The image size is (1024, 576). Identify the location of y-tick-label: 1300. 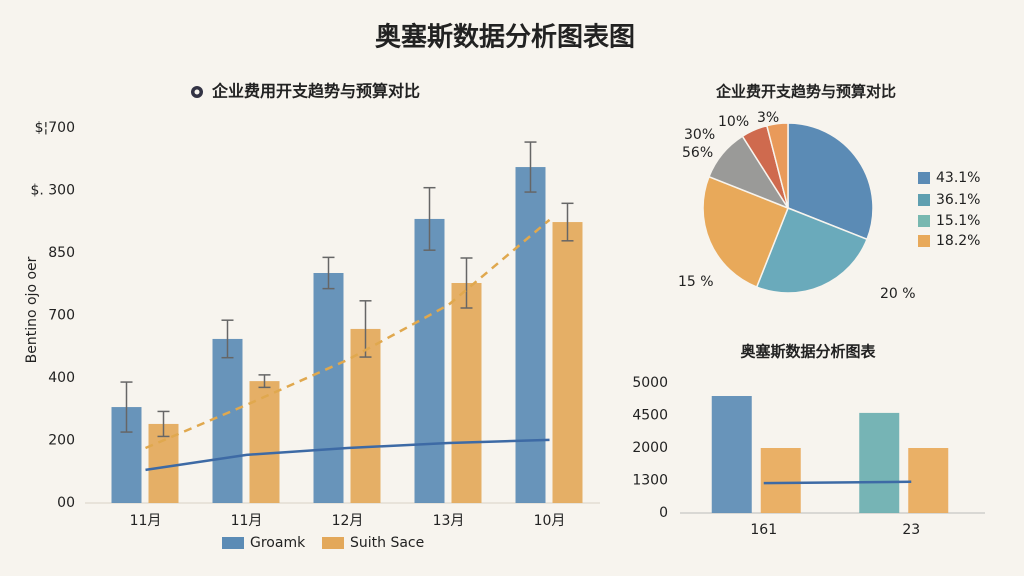
(650, 481).